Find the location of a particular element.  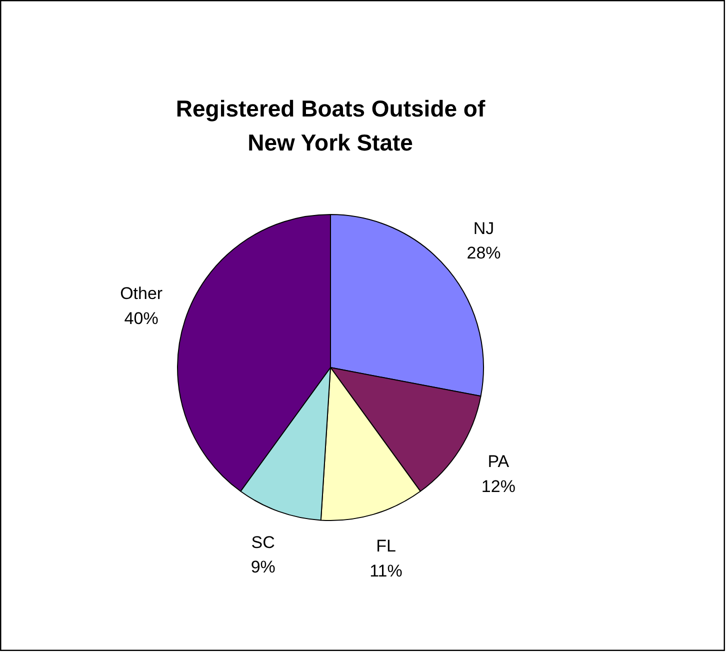

chart-title: Registered Boats Outside of New York State is located at coordinates (331, 126).